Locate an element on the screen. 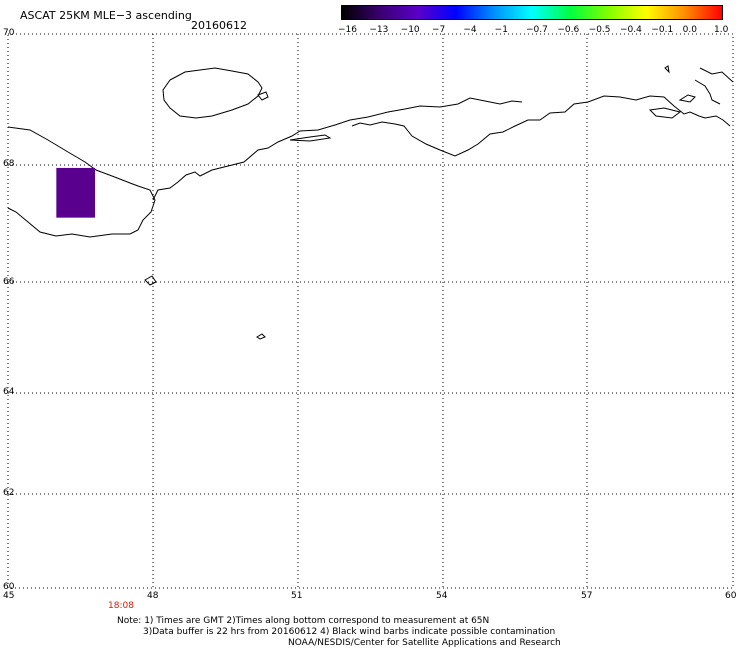 The height and width of the screenshot is (650, 740). colorbar-tick-label: −0.5 is located at coordinates (599, 30).